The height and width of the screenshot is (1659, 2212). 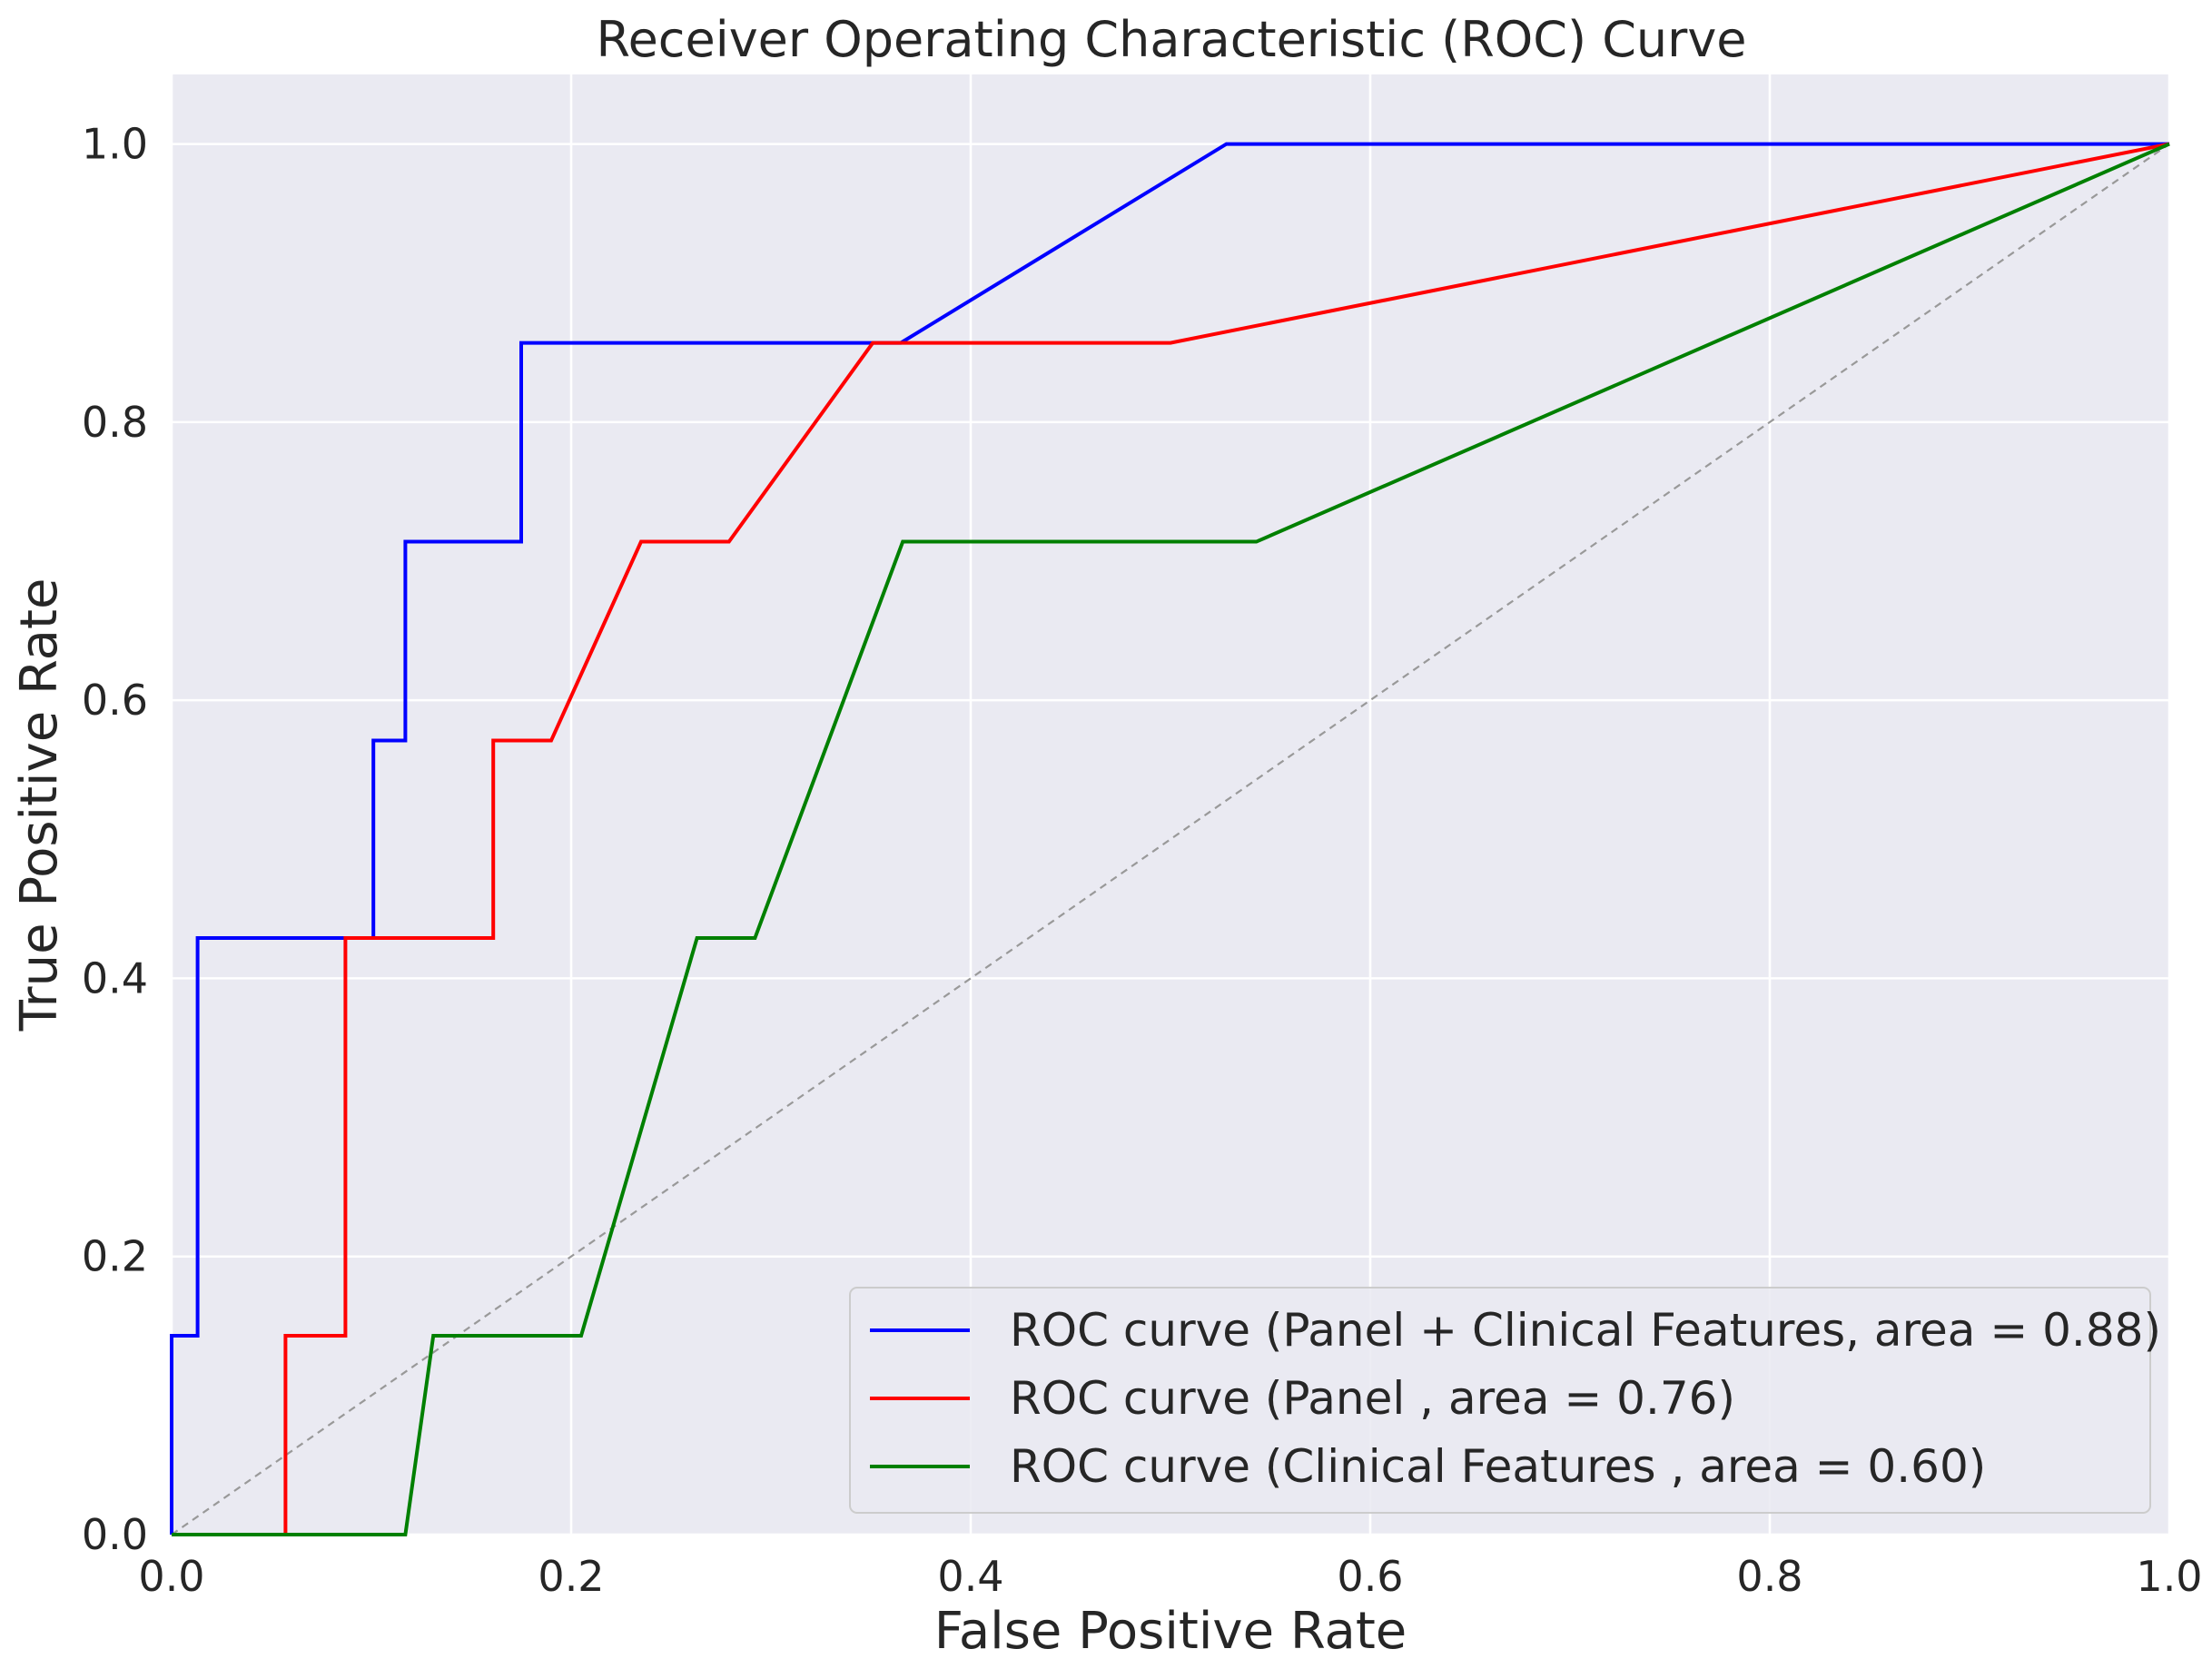 What do you see at coordinates (115, 977) in the screenshot?
I see `y-tick-label: 0.4` at bounding box center [115, 977].